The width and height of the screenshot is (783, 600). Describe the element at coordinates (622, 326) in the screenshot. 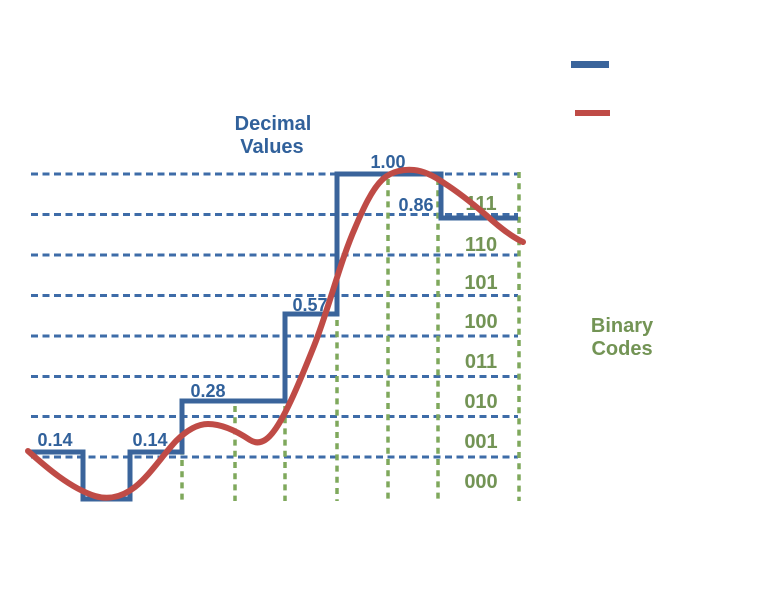

I see `binary-codes-title-line1: Binary` at that location.